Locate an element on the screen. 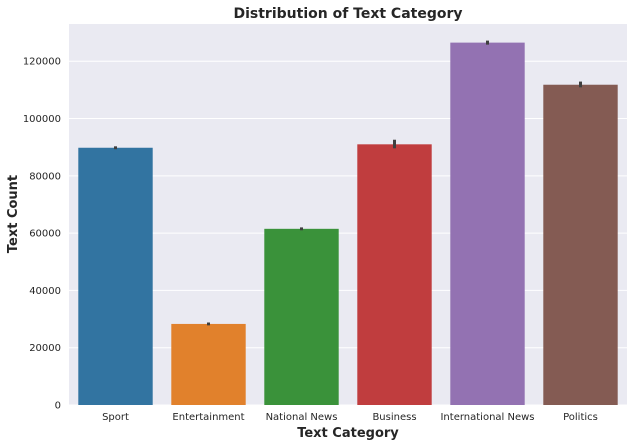 The height and width of the screenshot is (445, 634). bar-politics is located at coordinates (580, 244).